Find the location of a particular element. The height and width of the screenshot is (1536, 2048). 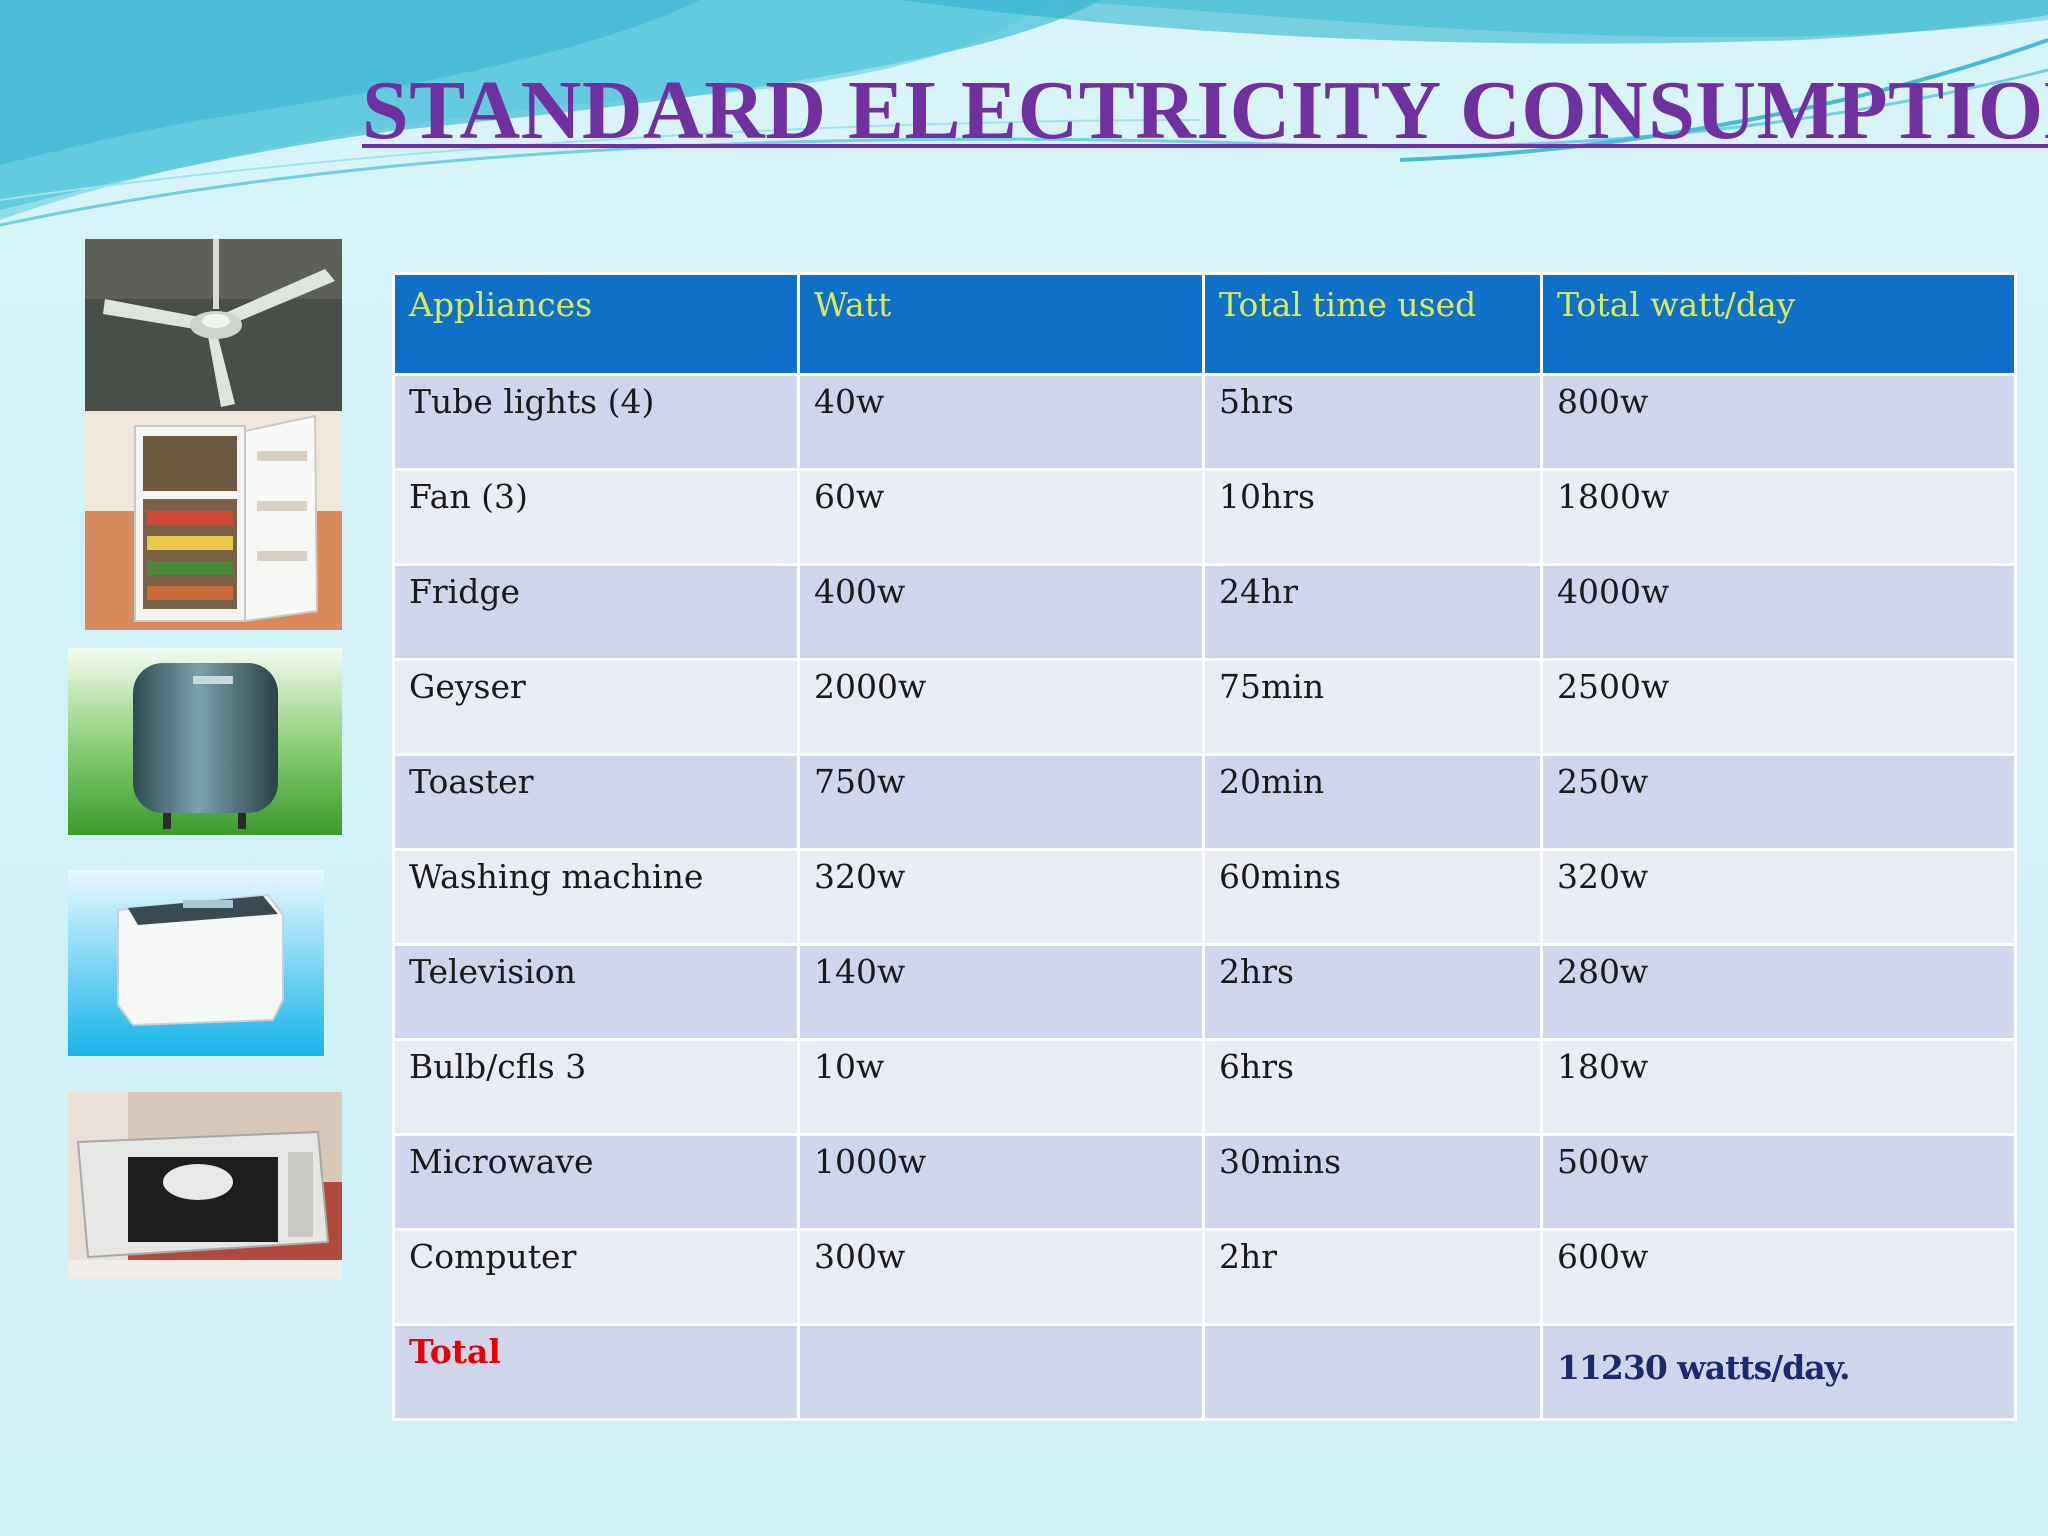

header-total-time-used: Total time used is located at coordinates (1372, 324).